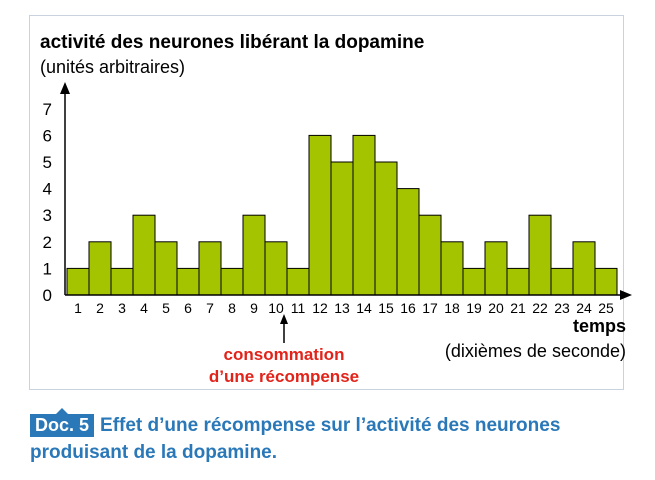 Image resolution: width=655 pixels, height=480 pixels. Describe the element at coordinates (62, 422) in the screenshot. I see `doc-badge: Doc. 5` at that location.